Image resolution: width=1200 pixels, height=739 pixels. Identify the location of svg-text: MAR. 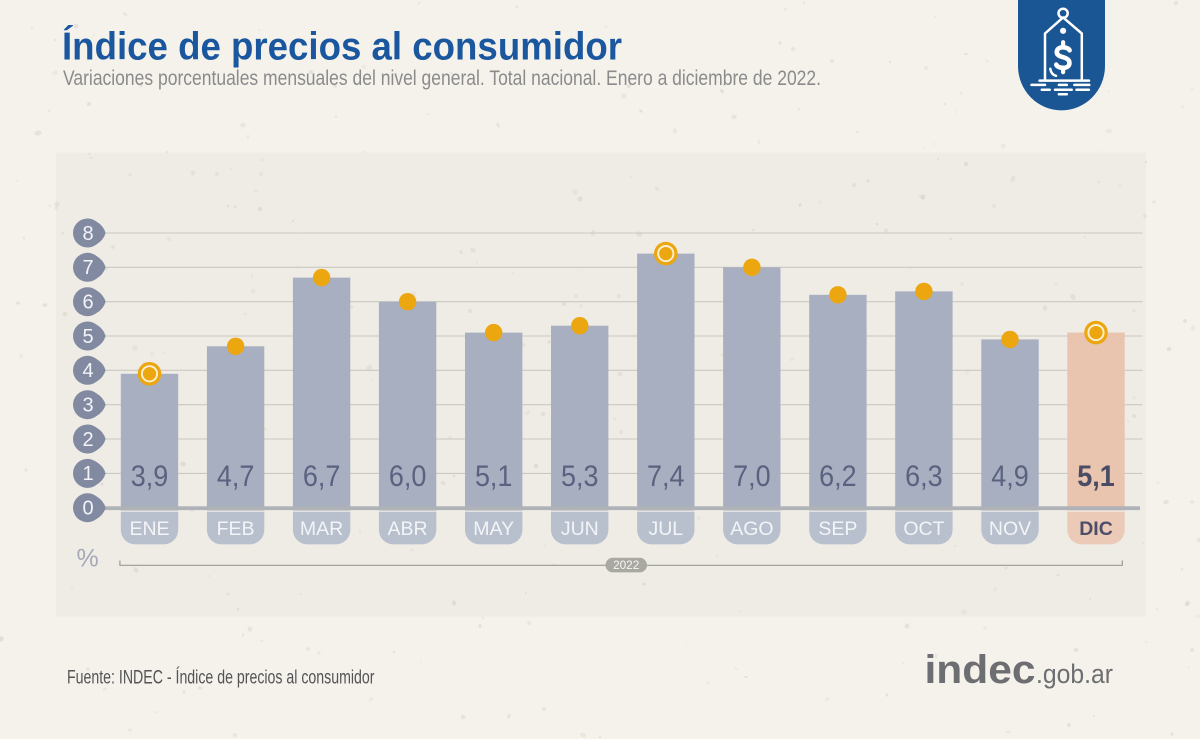
(321, 529).